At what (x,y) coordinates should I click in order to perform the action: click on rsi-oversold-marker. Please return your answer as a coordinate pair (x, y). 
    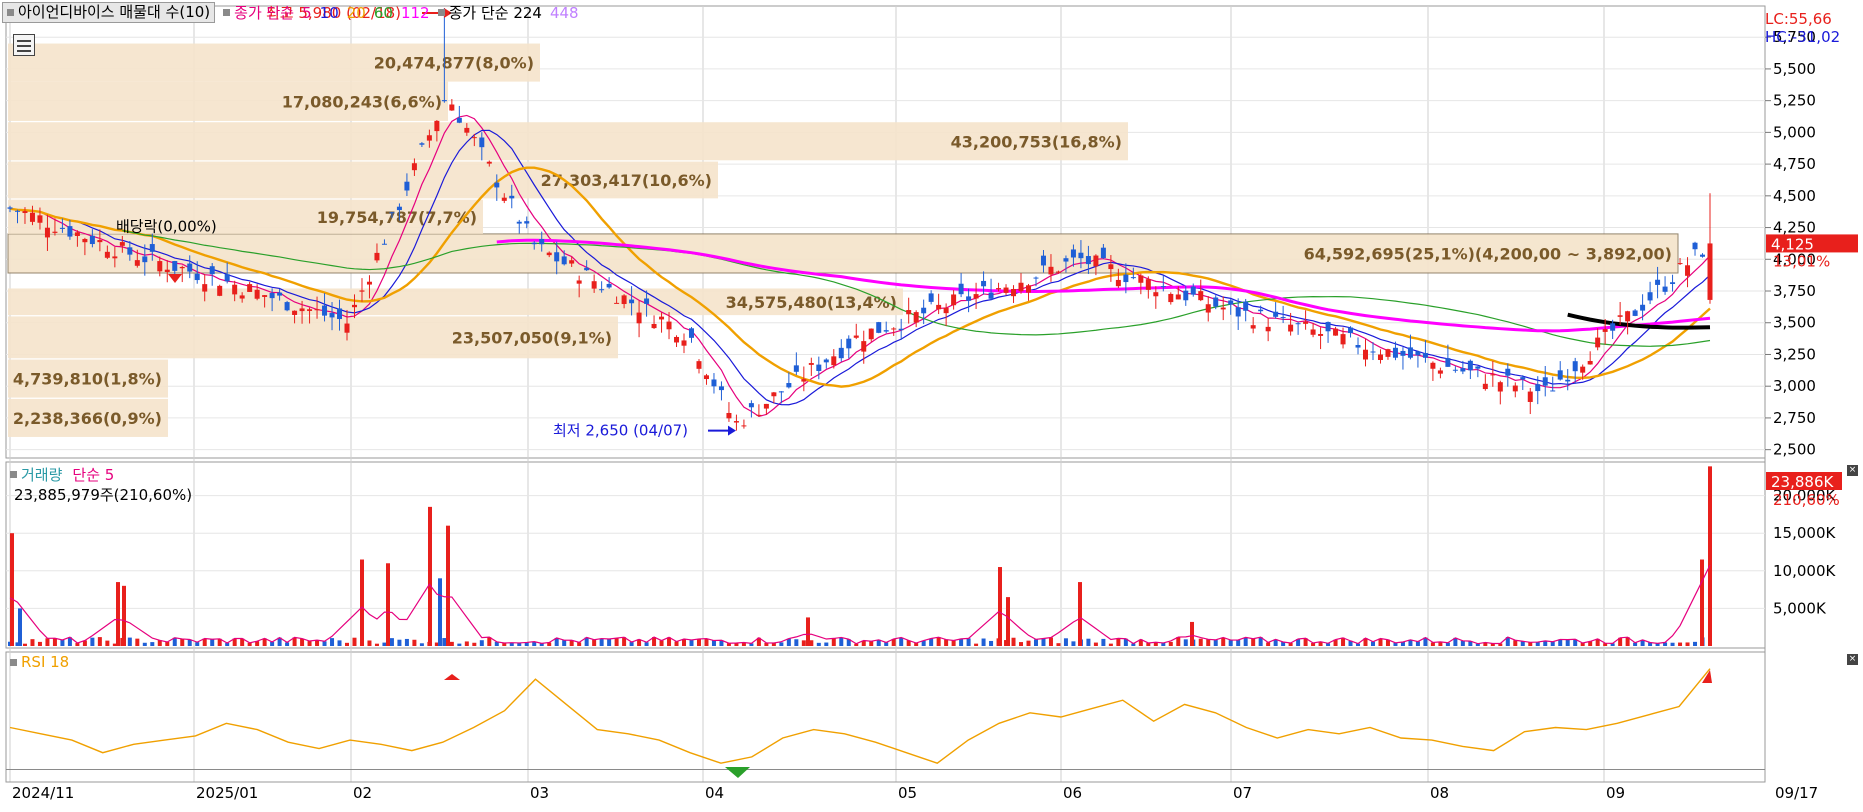
    Looking at the image, I should click on (737, 772).